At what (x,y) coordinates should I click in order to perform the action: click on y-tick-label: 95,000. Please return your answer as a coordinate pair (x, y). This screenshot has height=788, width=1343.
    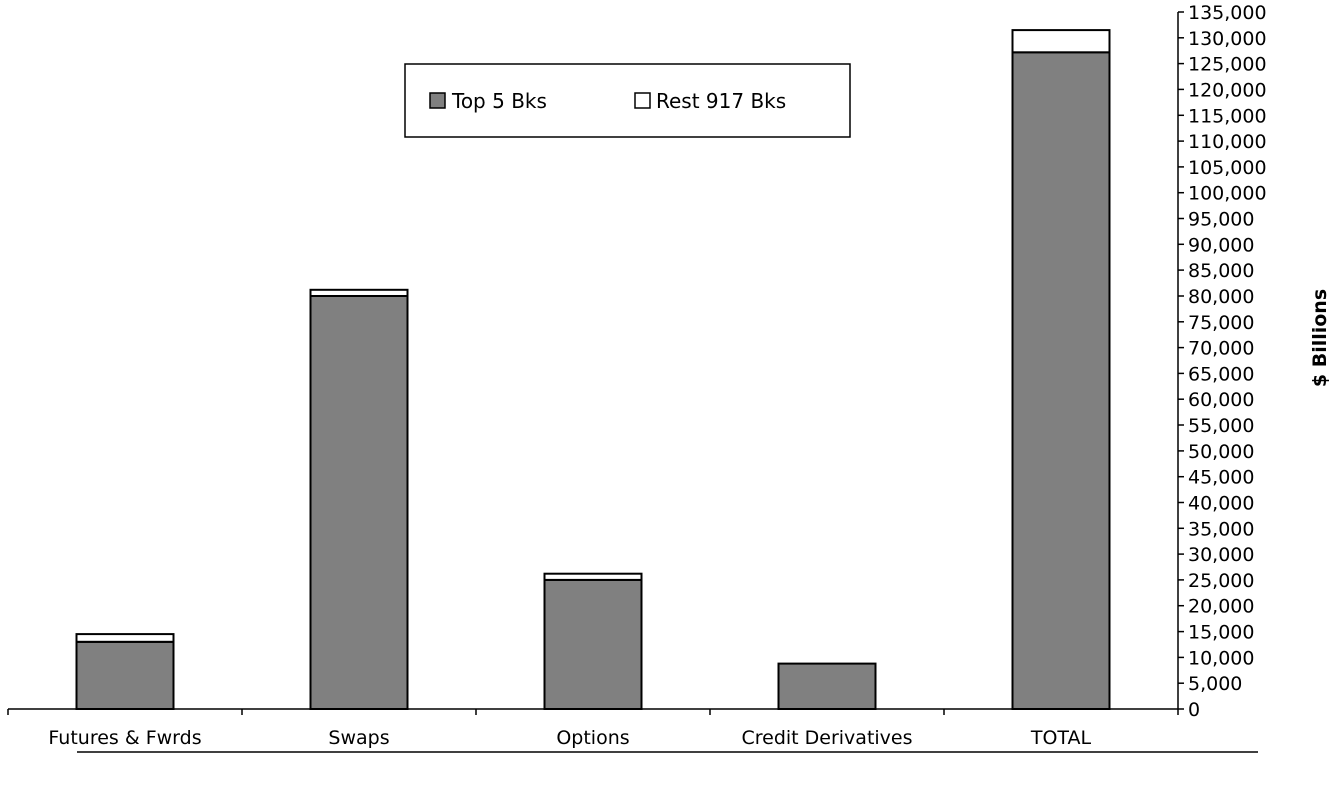
    Looking at the image, I should click on (1221, 220).